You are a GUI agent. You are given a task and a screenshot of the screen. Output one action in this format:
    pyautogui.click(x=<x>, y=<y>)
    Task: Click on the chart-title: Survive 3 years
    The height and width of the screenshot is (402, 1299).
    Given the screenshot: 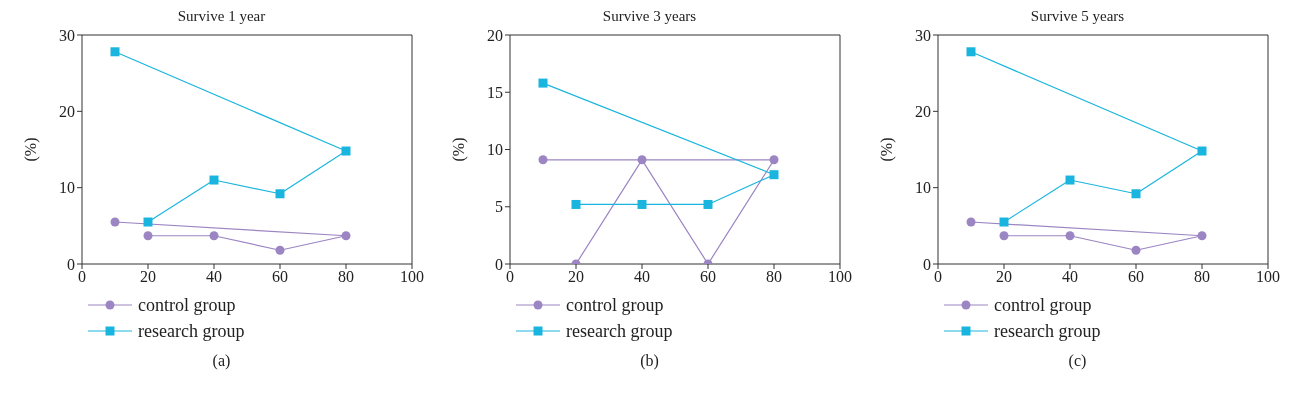 What is the action you would take?
    pyautogui.click(x=649, y=17)
    